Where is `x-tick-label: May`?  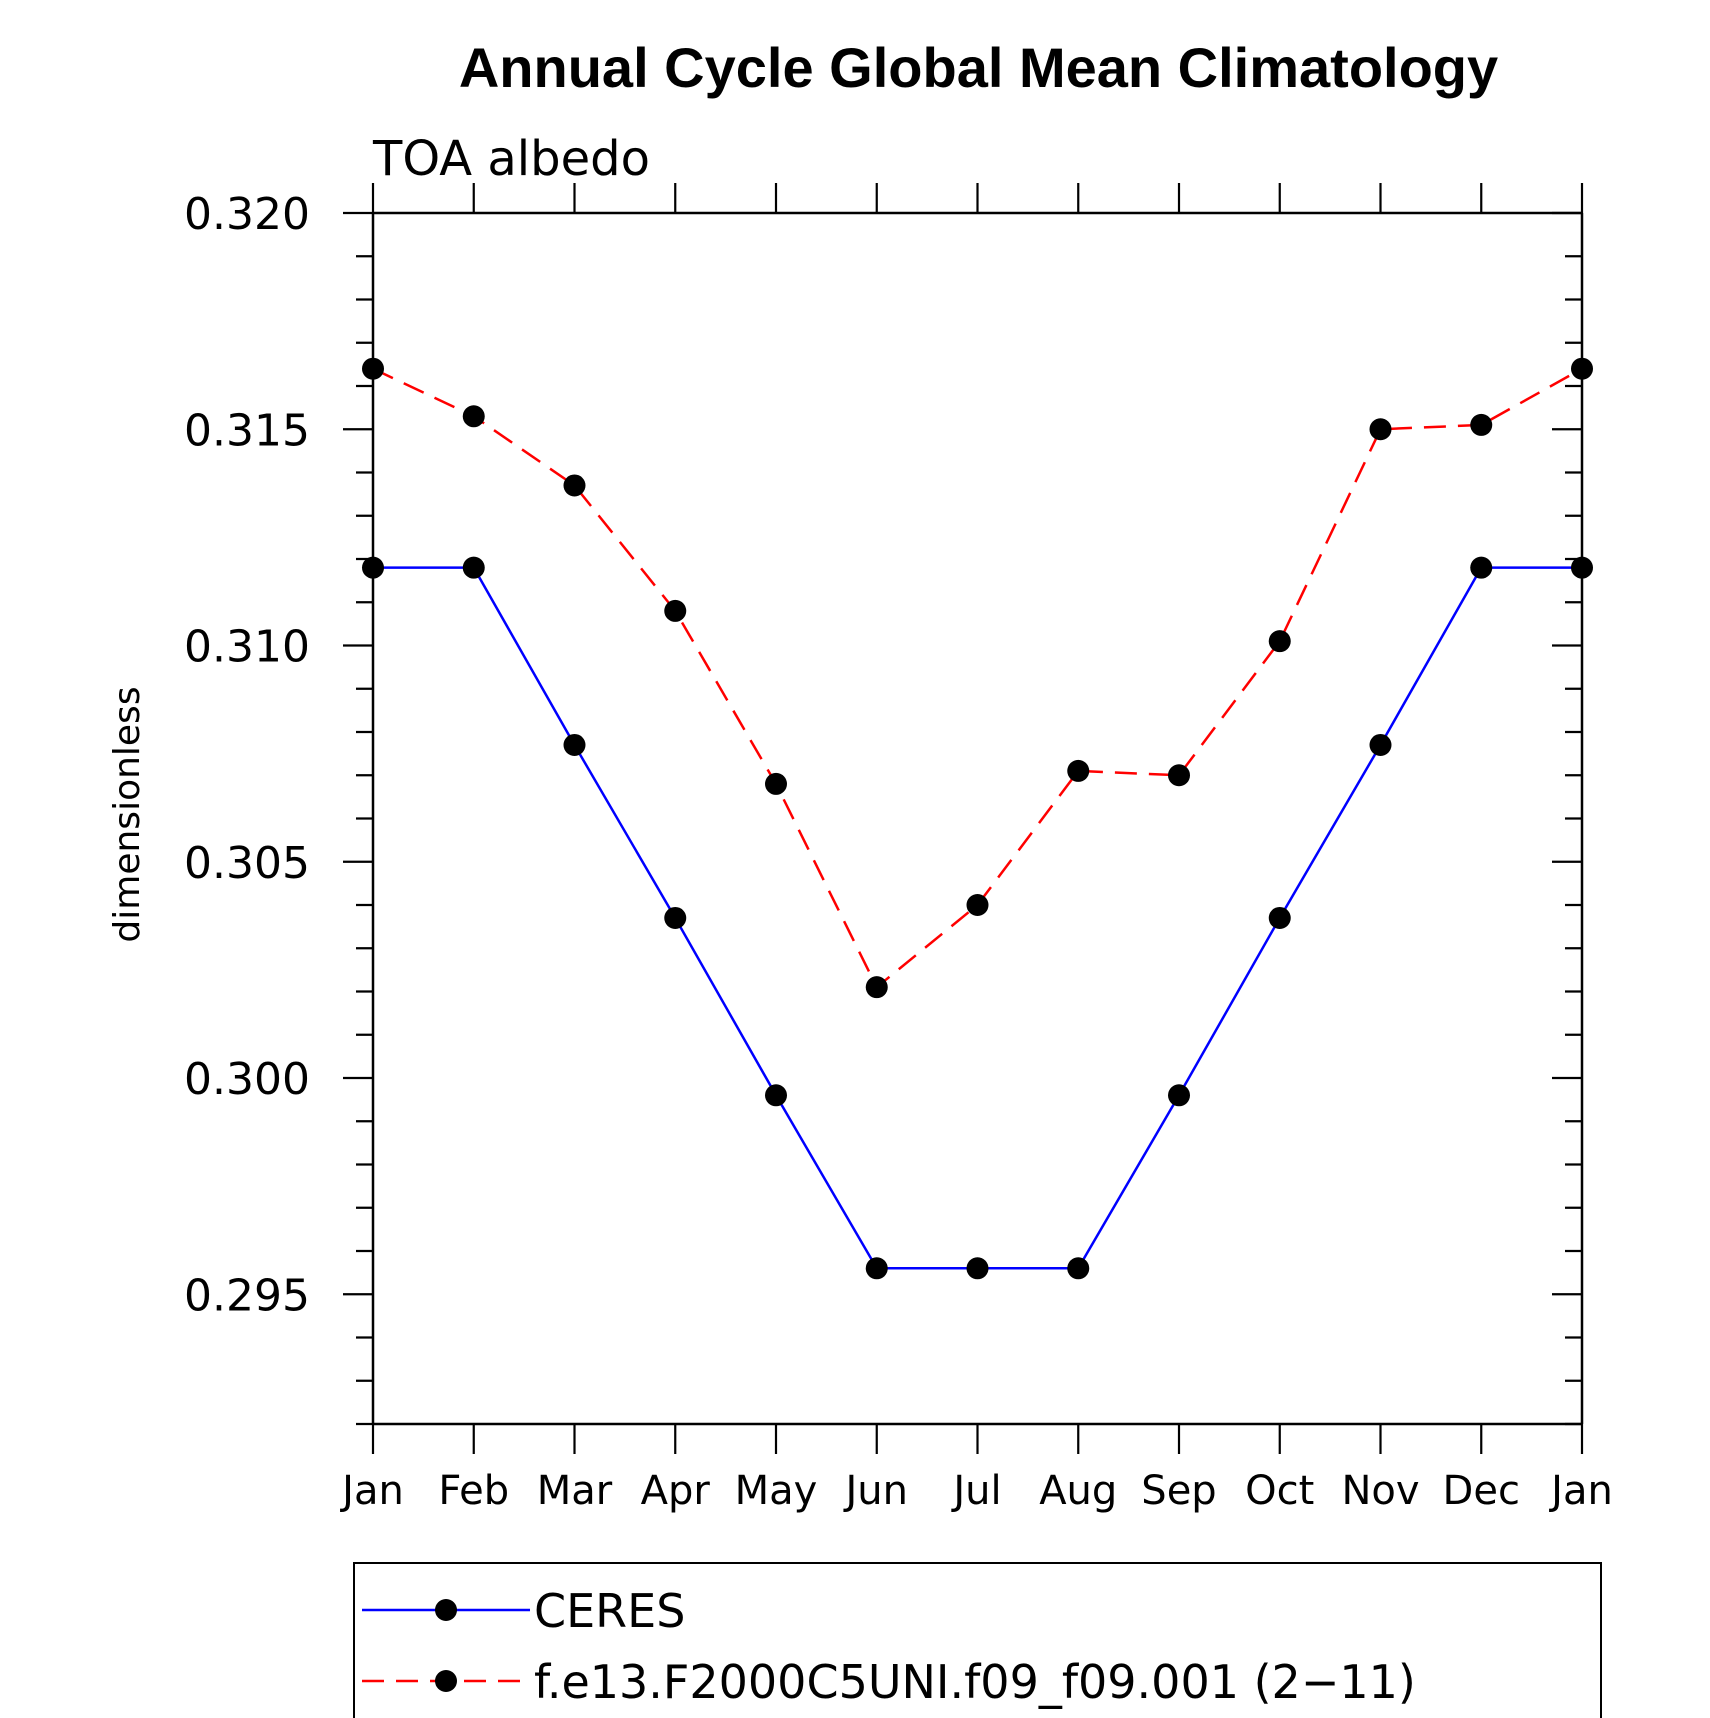
x-tick-label: May is located at coordinates (776, 1491).